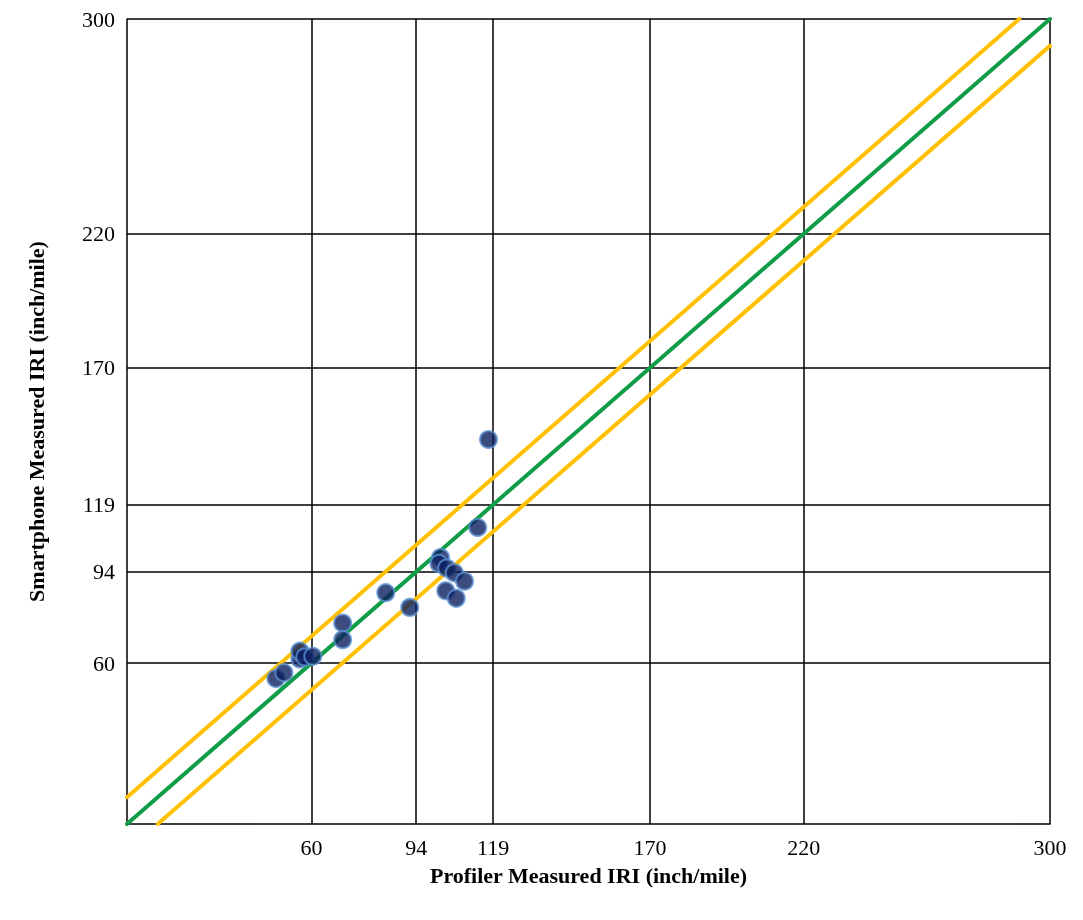 This screenshot has height=920, width=1083. Describe the element at coordinates (104, 663) in the screenshot. I see `y-tick-label: 60` at that location.